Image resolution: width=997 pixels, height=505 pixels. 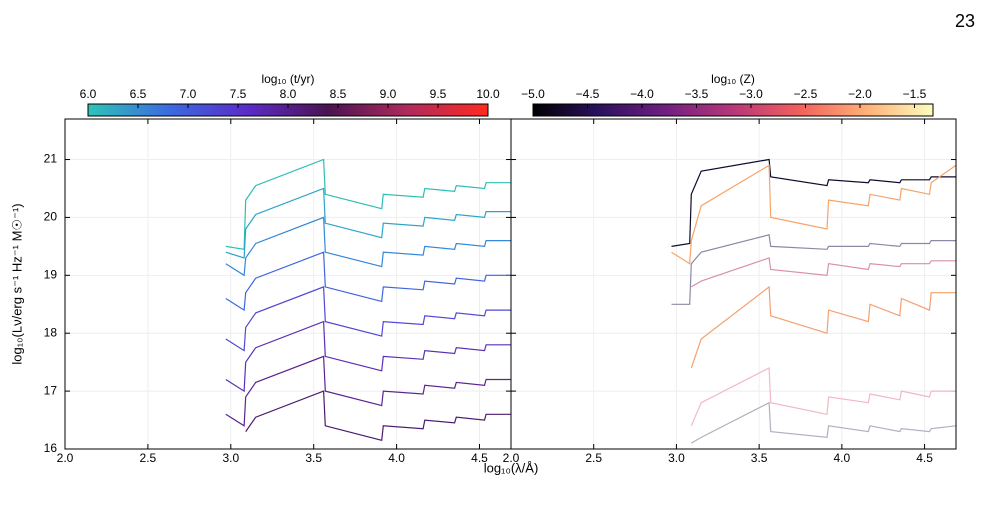 What do you see at coordinates (188, 94) in the screenshot?
I see `colorbar-tick-label: 7.0` at bounding box center [188, 94].